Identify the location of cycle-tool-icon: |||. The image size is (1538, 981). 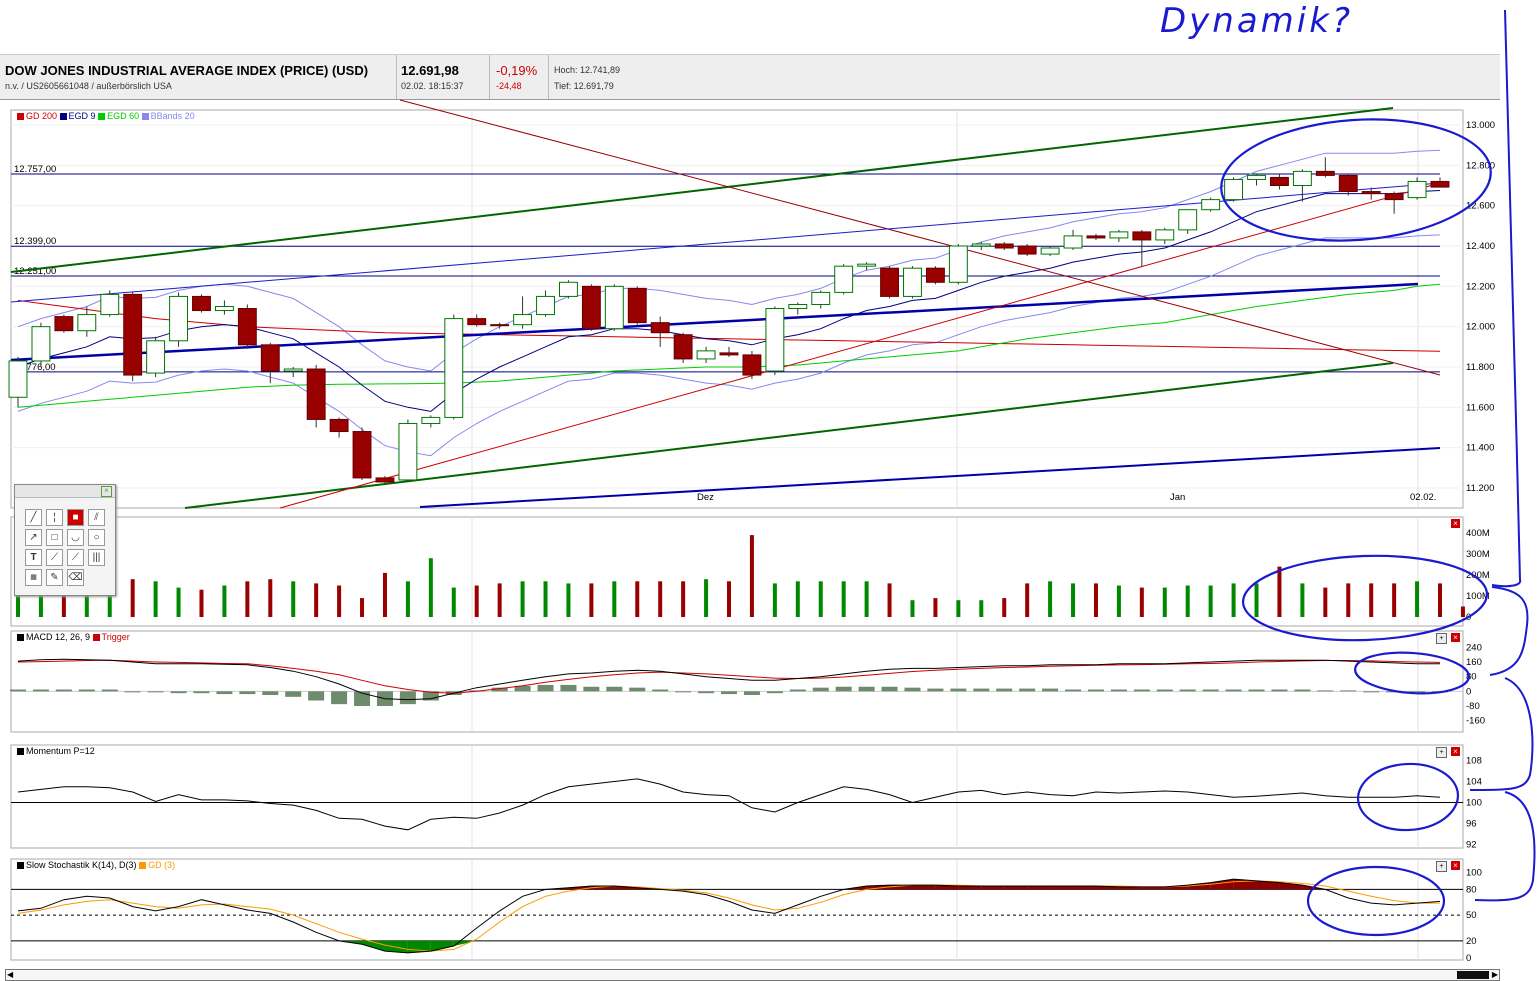
(96, 557).